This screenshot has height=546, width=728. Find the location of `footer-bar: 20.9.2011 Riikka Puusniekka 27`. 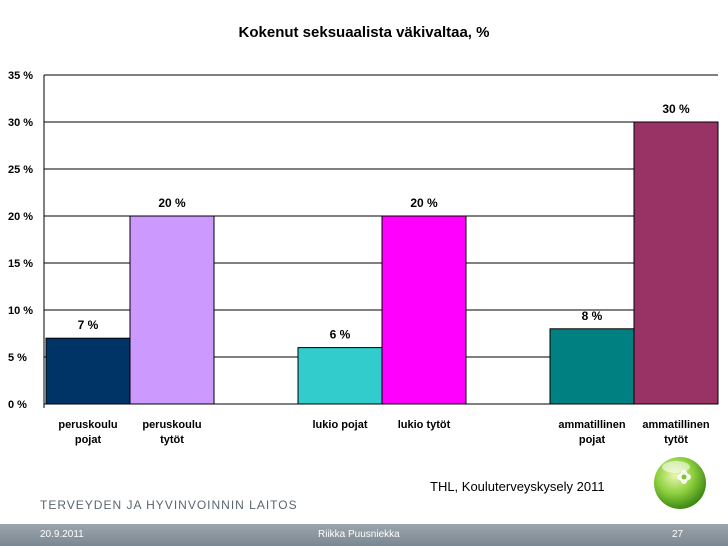

footer-bar: 20.9.2011 Riikka Puusniekka 27 is located at coordinates (364, 535).